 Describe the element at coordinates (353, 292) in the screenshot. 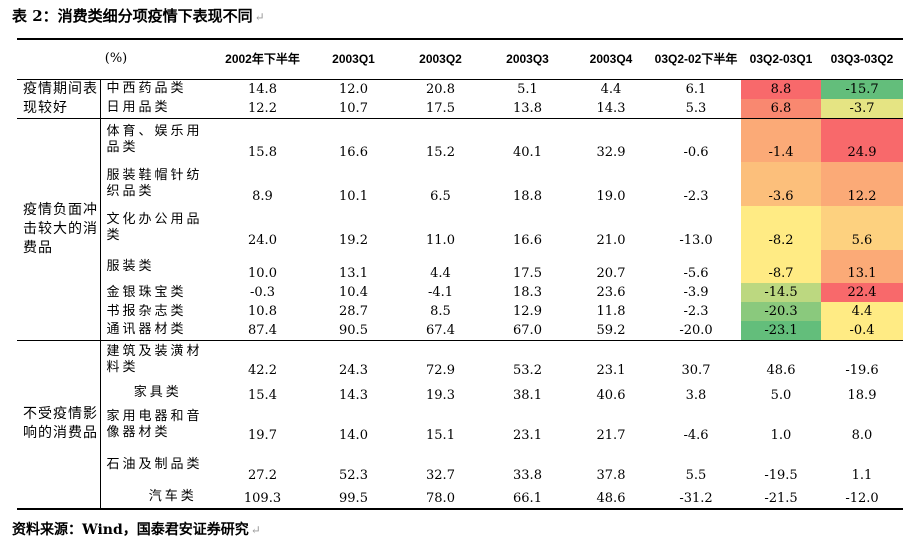

I see `value-cell-2003q1: 10.4` at that location.